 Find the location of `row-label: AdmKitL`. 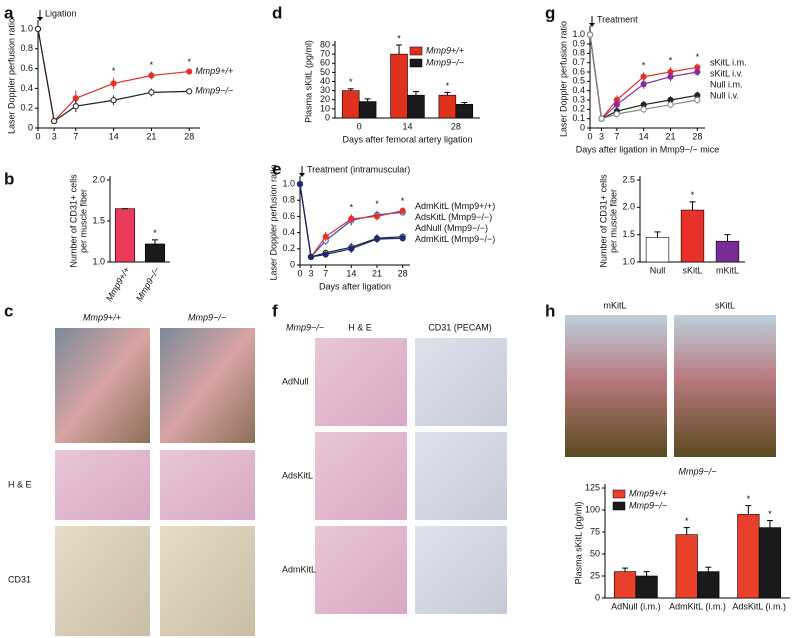

row-label: AdmKitL is located at coordinates (299, 569).